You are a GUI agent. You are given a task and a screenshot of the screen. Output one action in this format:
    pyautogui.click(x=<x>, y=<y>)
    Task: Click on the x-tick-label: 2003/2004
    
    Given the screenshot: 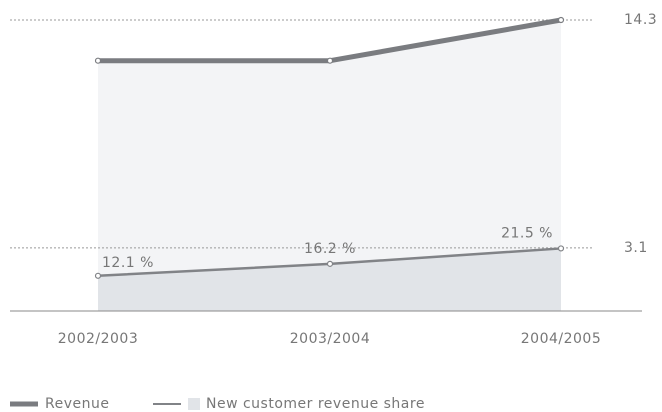 What is the action you would take?
    pyautogui.click(x=330, y=339)
    